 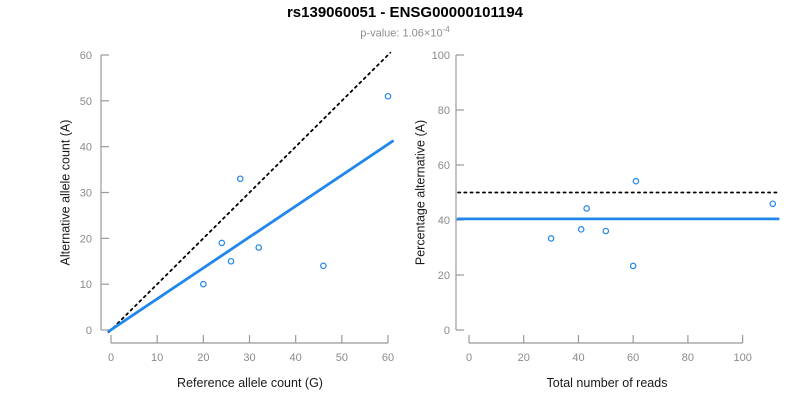 What do you see at coordinates (688, 358) in the screenshot?
I see `x-tick-label: 80` at bounding box center [688, 358].